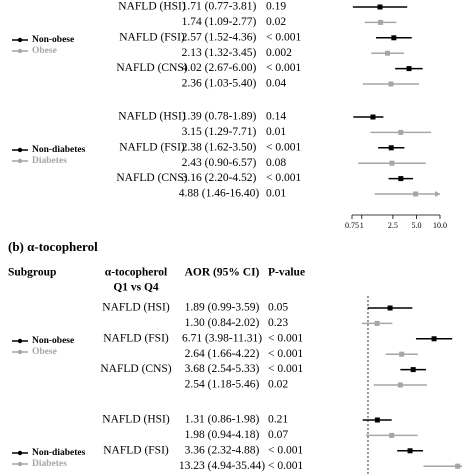 The image size is (474, 474). I want to click on aor-ci: 13.23 (4.94-35.44), so click(222, 466).